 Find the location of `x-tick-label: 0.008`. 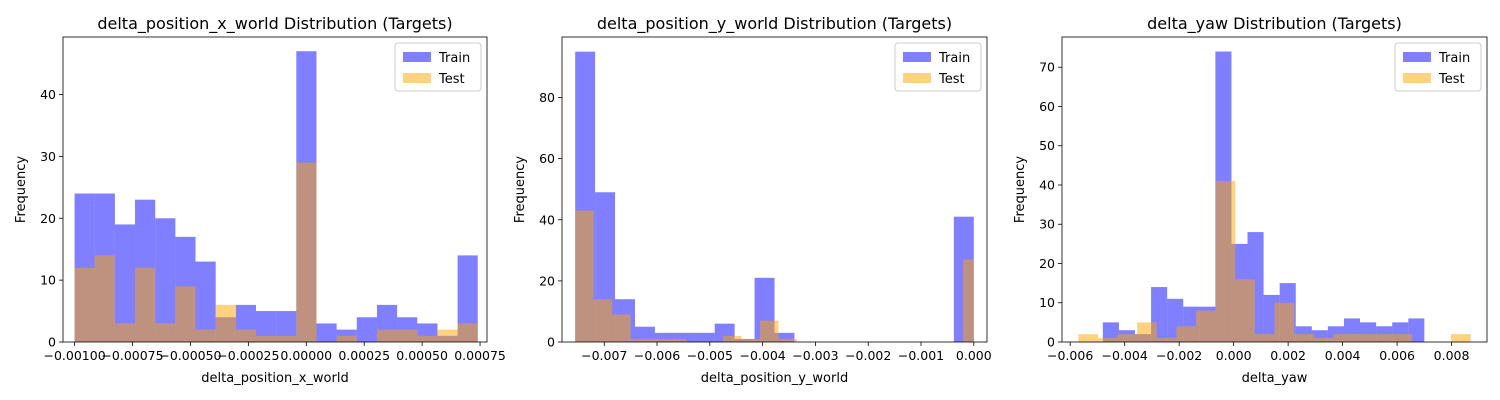

x-tick-label: 0.008 is located at coordinates (1452, 355).